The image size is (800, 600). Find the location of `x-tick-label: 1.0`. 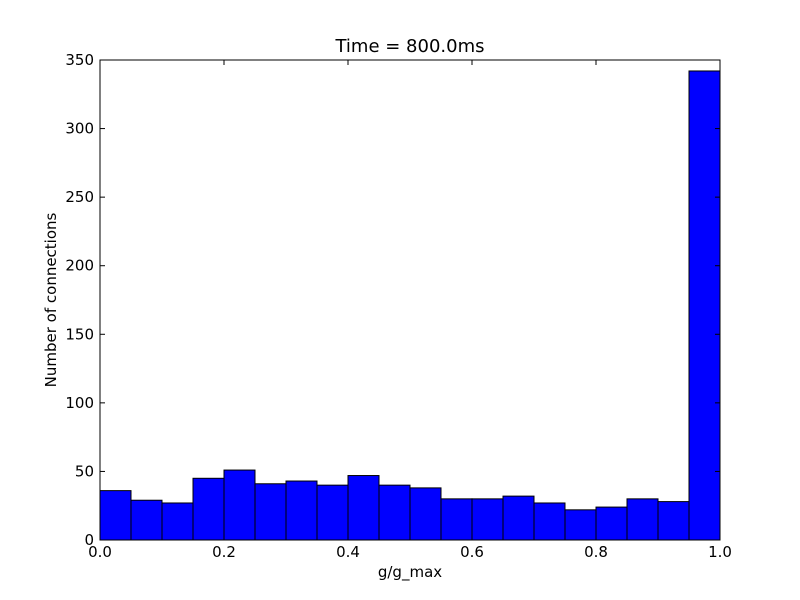

x-tick-label: 1.0 is located at coordinates (720, 552).